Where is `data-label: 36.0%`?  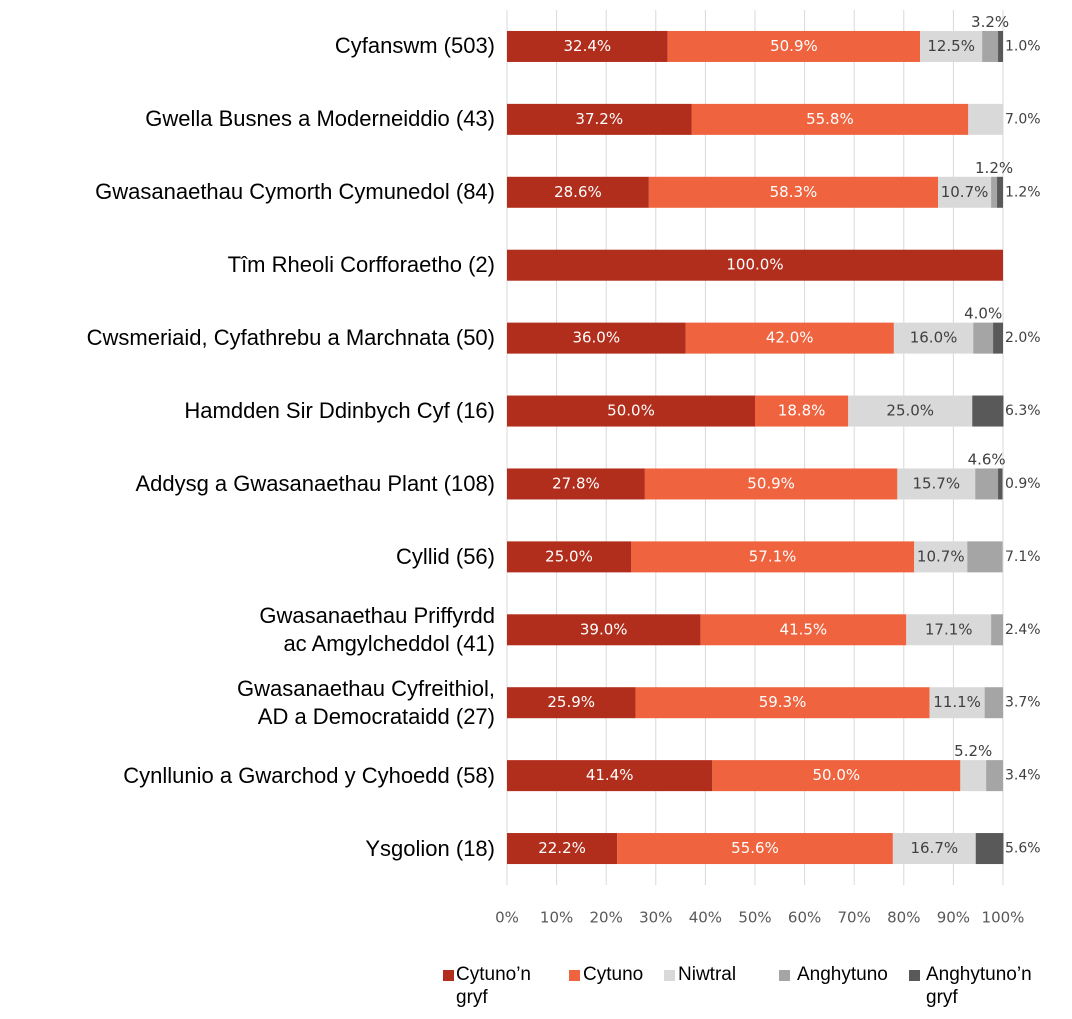
data-label: 36.0% is located at coordinates (596, 338).